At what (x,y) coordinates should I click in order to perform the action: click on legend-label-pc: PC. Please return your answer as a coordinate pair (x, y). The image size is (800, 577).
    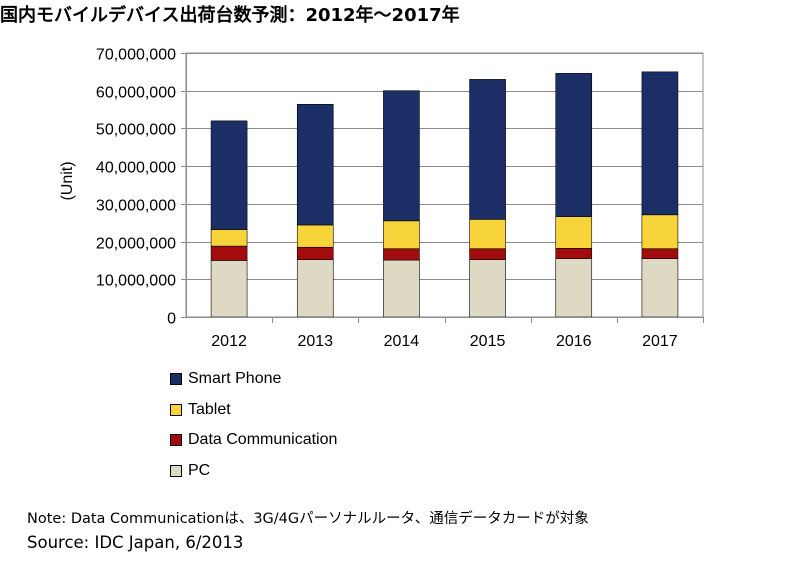
    Looking at the image, I should click on (199, 470).